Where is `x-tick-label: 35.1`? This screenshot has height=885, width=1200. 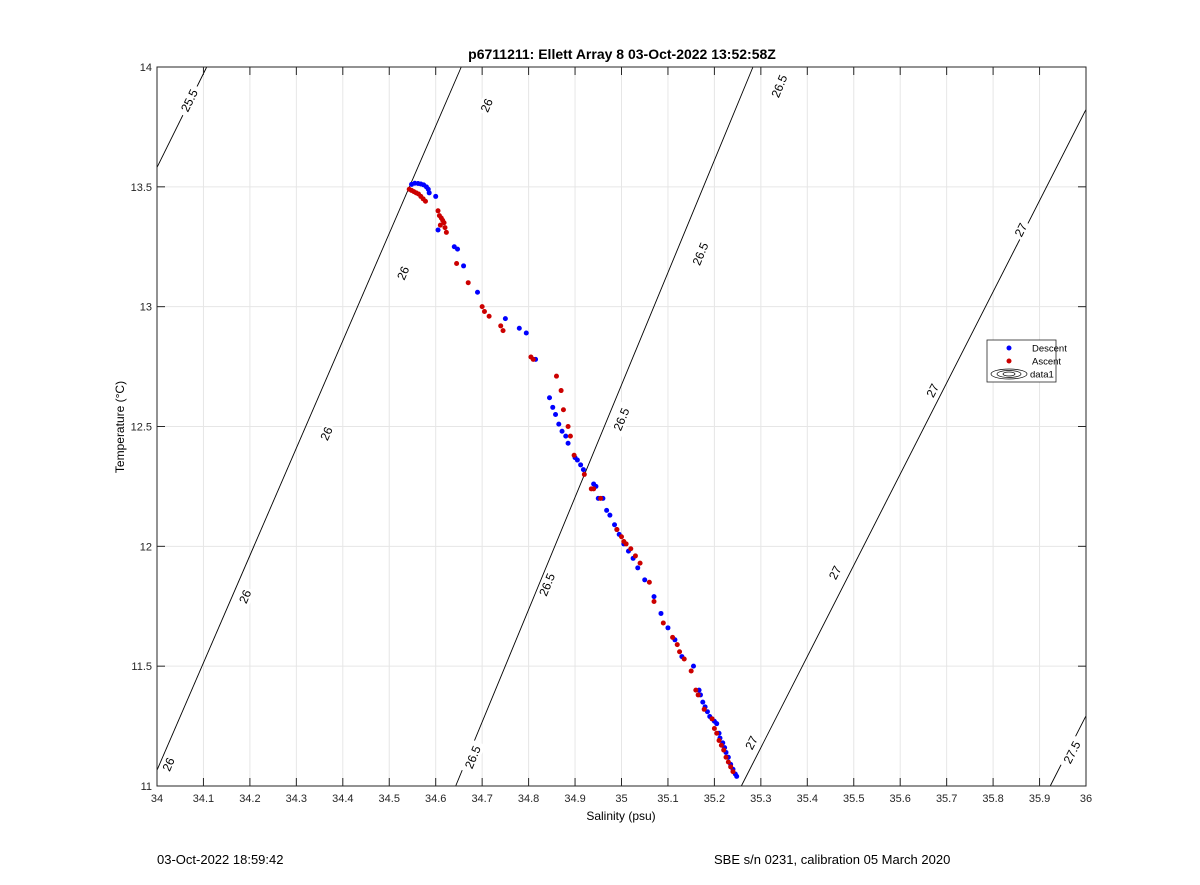 x-tick-label: 35.1 is located at coordinates (667, 799).